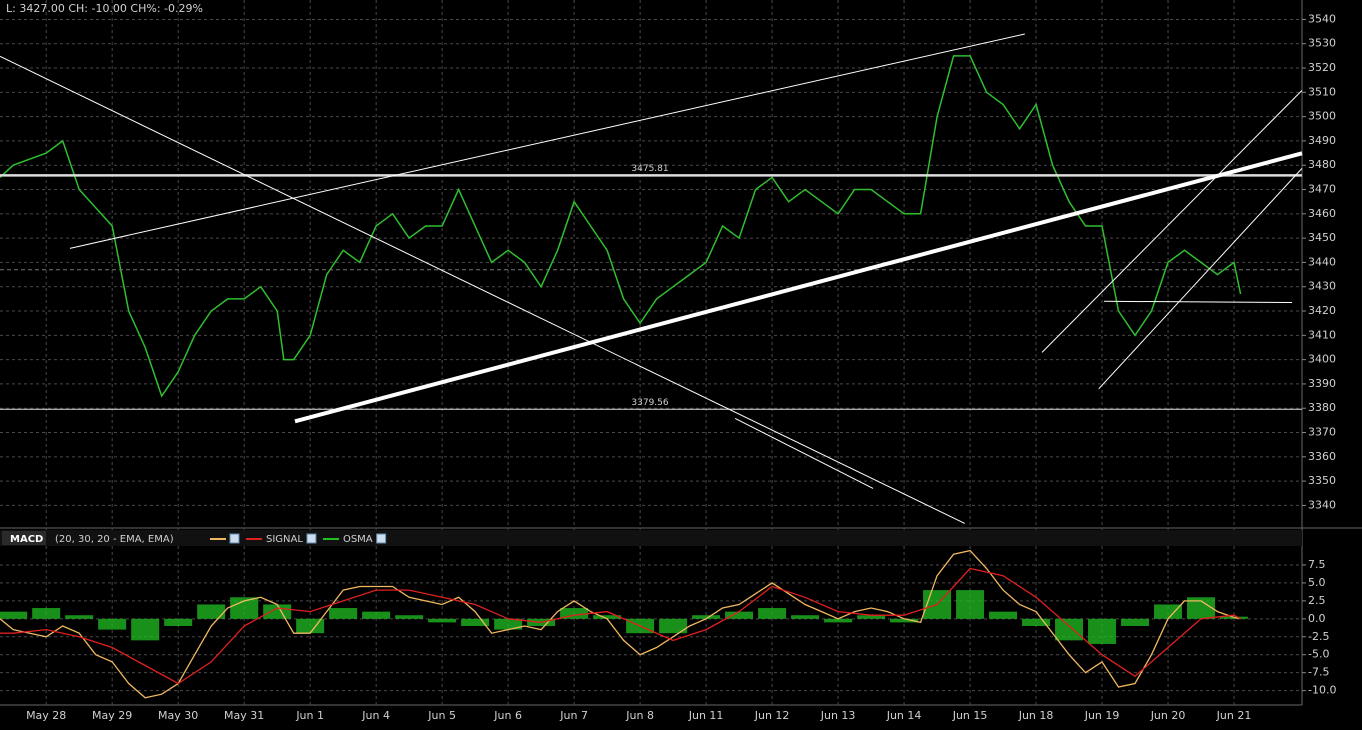  Describe the element at coordinates (1322, 67) in the screenshot. I see `y-tick-label: 3520` at that location.